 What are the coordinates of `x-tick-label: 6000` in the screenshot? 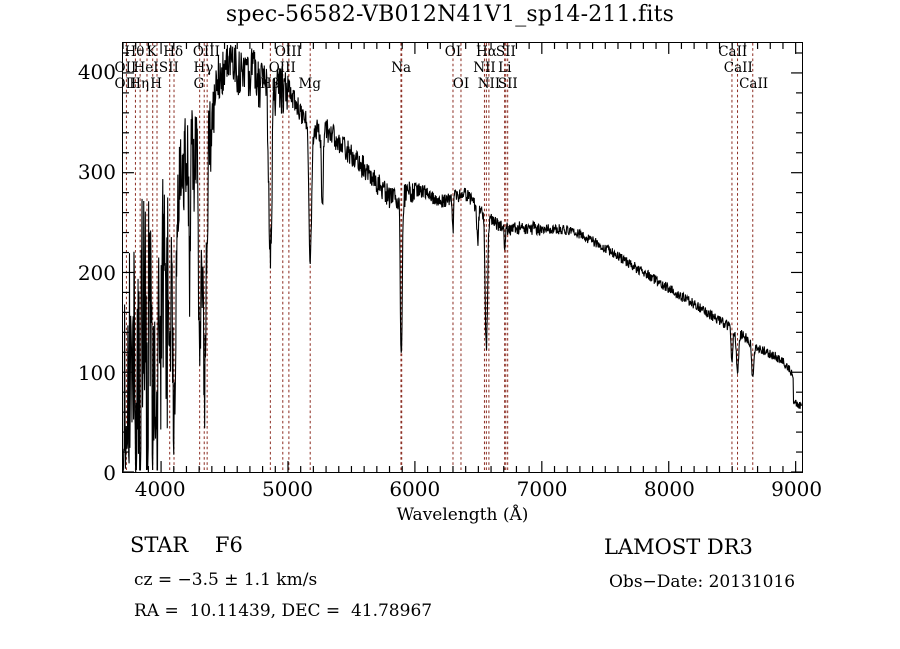 It's located at (415, 489).